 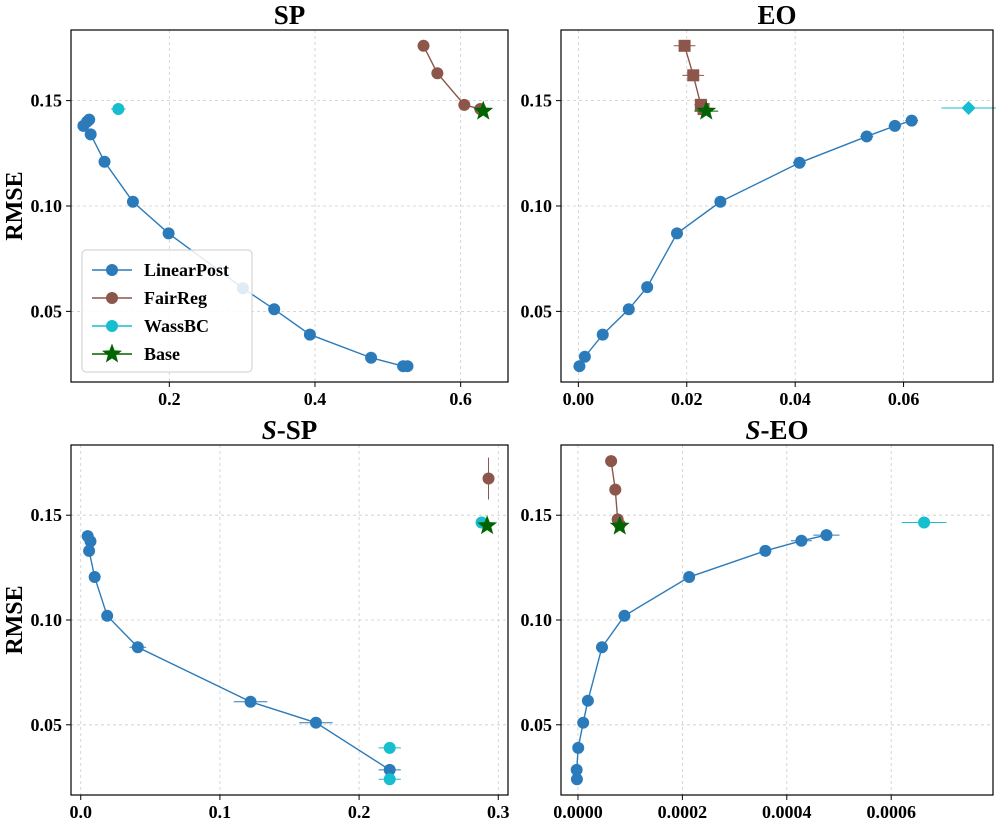 I want to click on panel-title-text: -SP, so click(x=297, y=430).